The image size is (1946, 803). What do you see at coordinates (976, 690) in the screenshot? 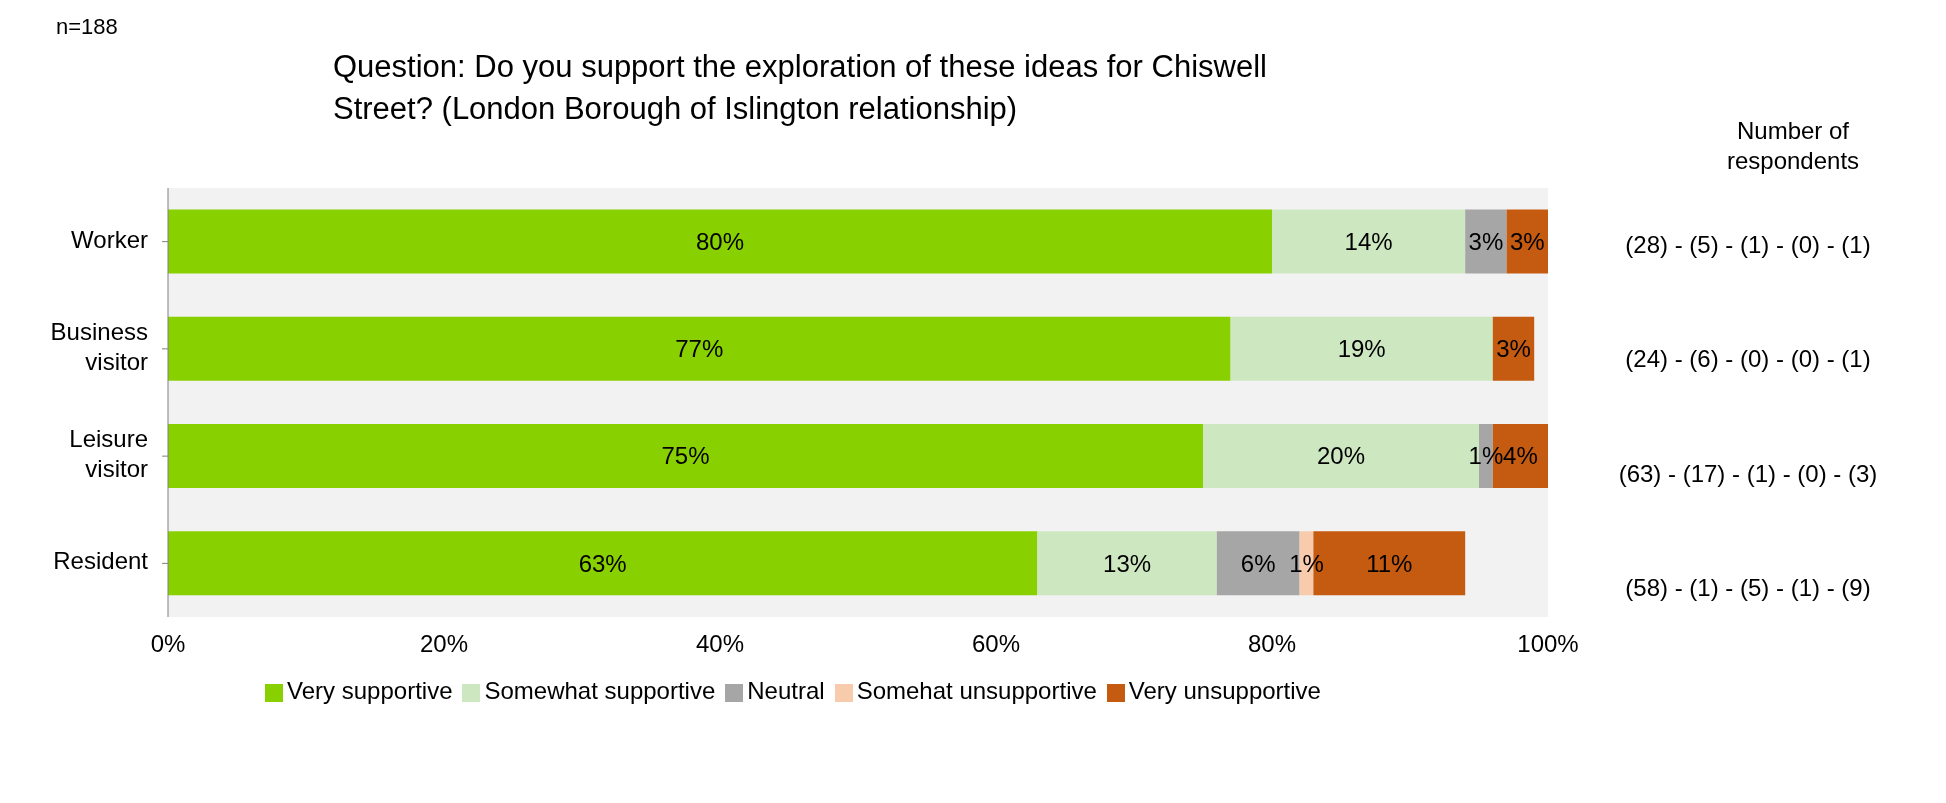
I see `legend-label: Somehat unsupportive` at bounding box center [976, 690].